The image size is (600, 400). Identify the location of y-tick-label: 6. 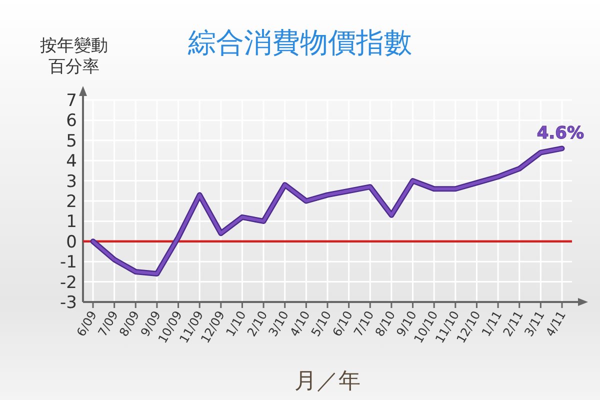
(71, 121).